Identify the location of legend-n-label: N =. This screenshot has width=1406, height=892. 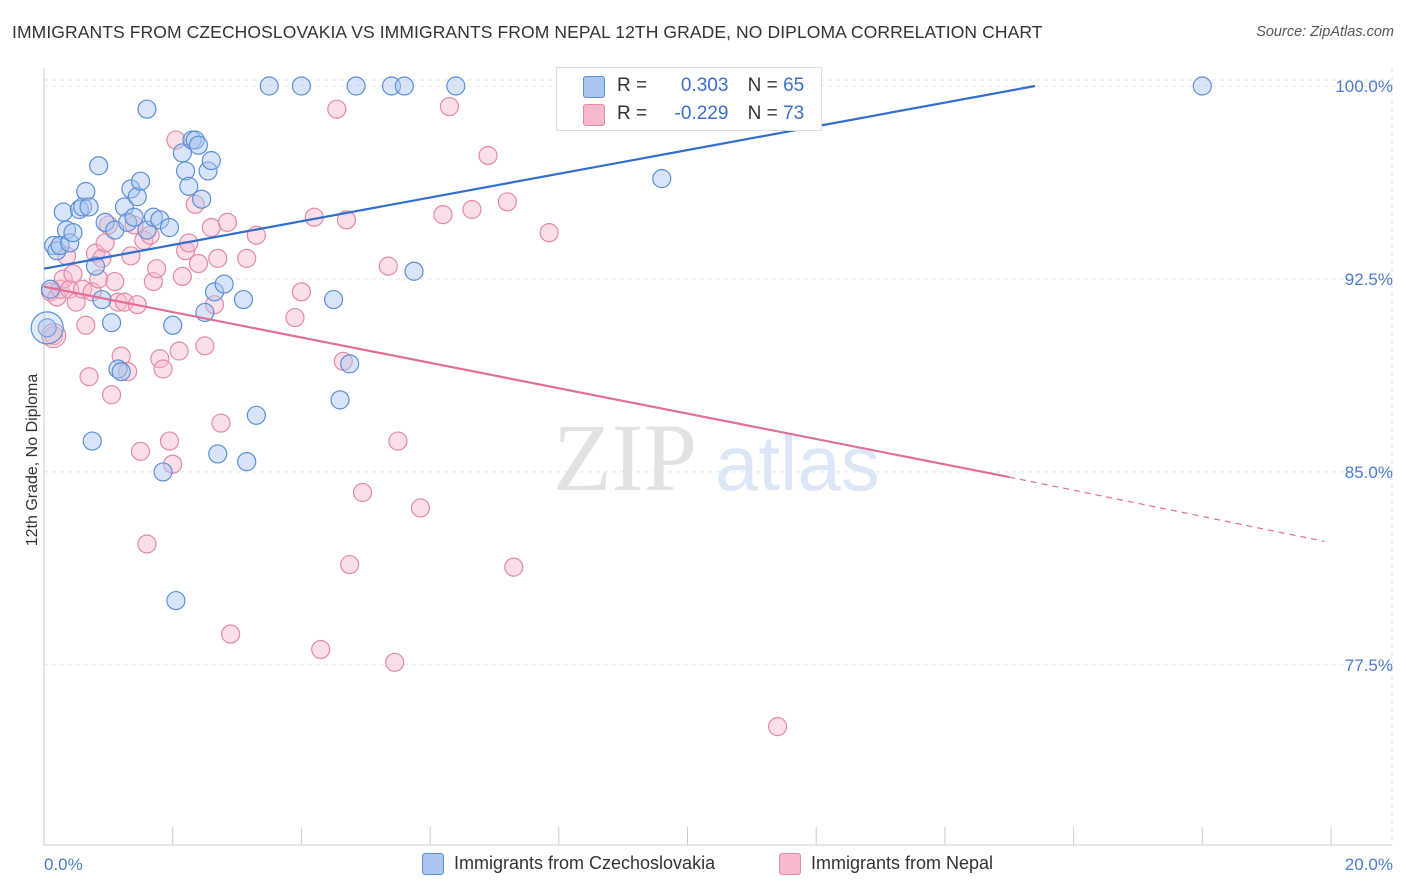
(762, 85).